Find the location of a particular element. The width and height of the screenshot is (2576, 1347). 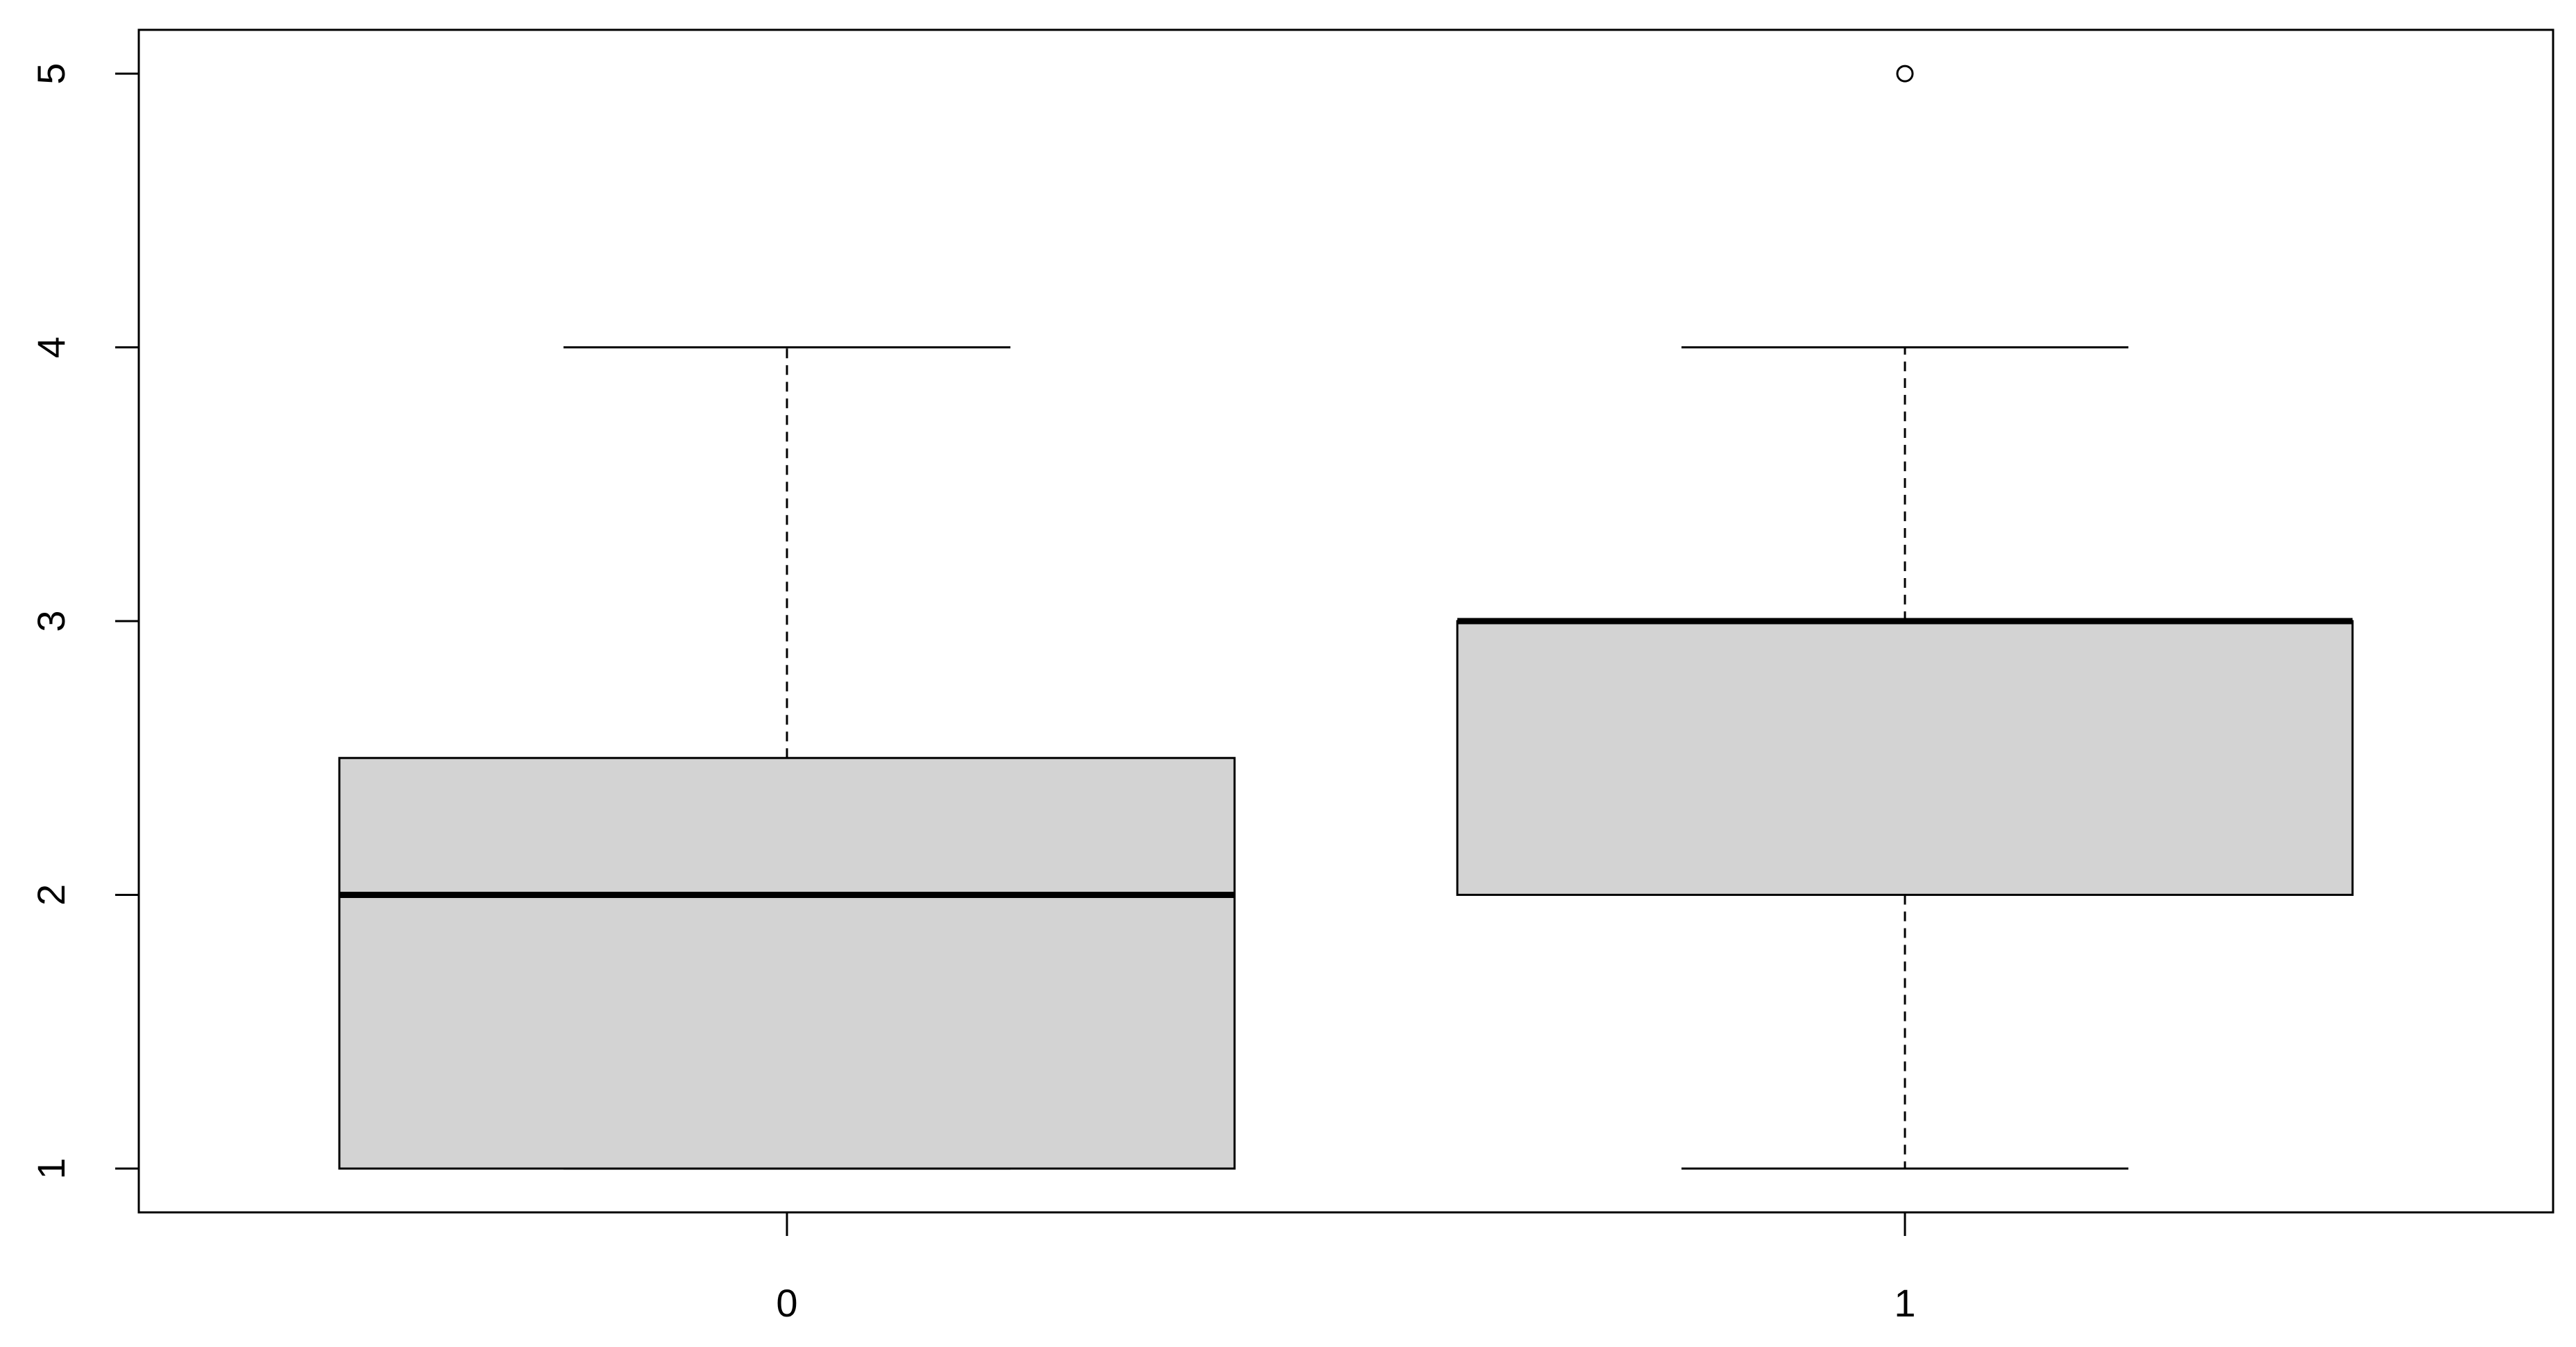

y-tick-label: 2 is located at coordinates (51, 895).